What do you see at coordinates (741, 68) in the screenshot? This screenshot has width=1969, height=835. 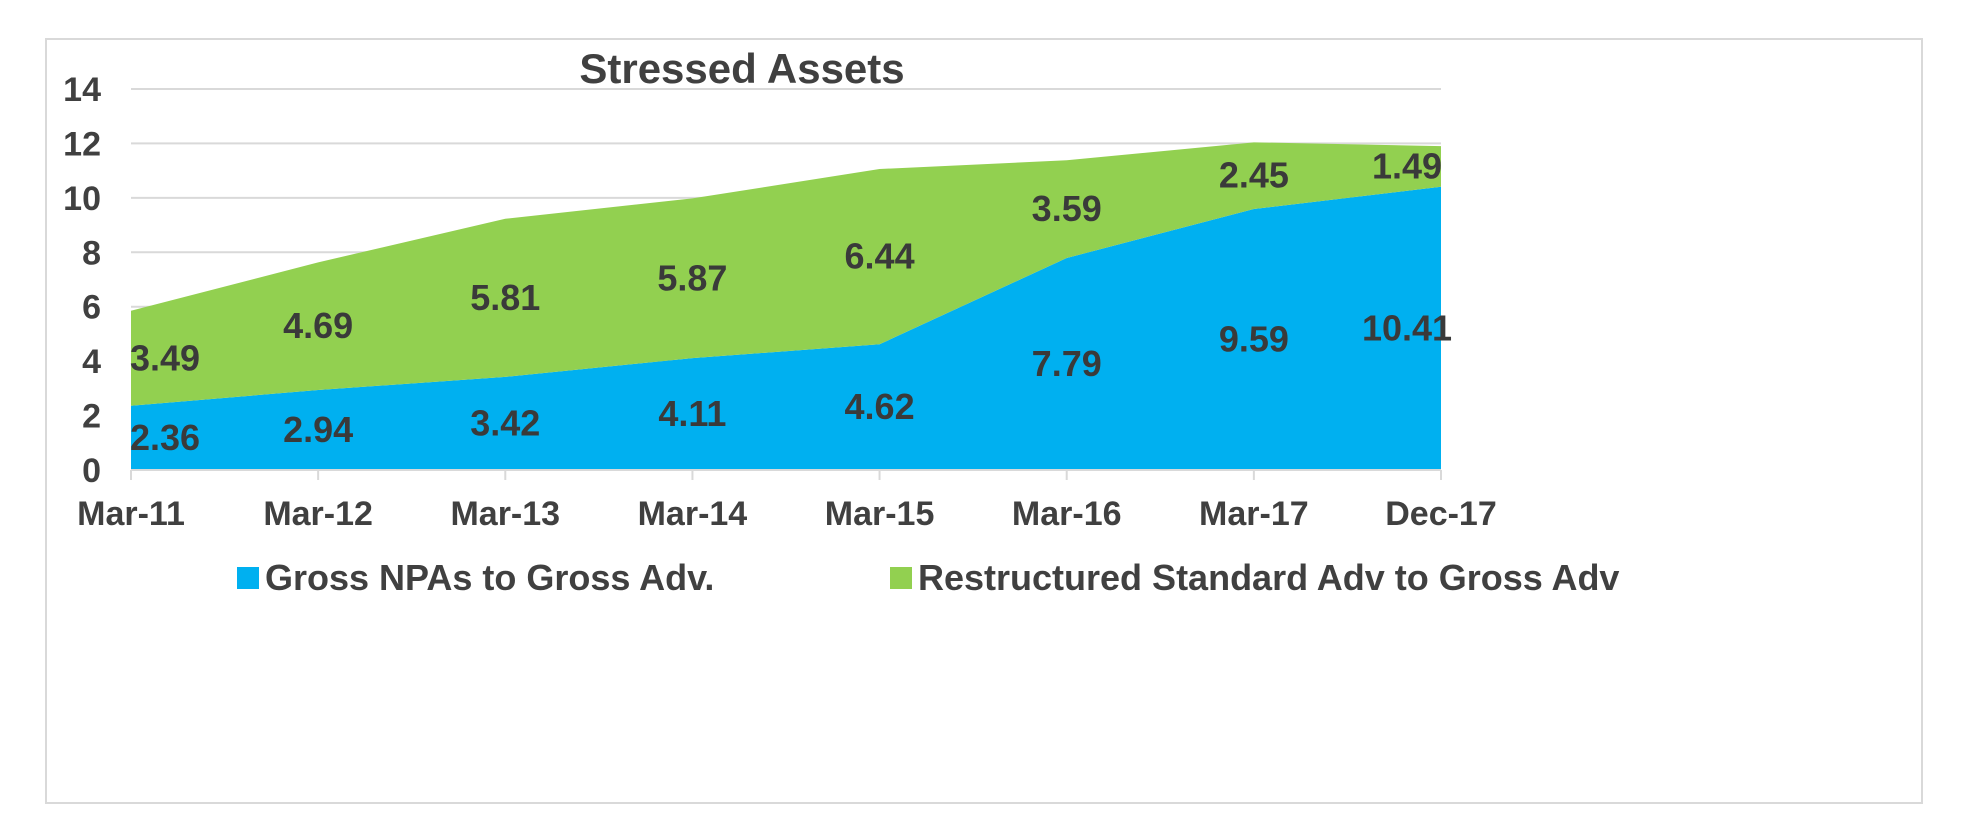 I see `chart-title: Stressed Assets` at bounding box center [741, 68].